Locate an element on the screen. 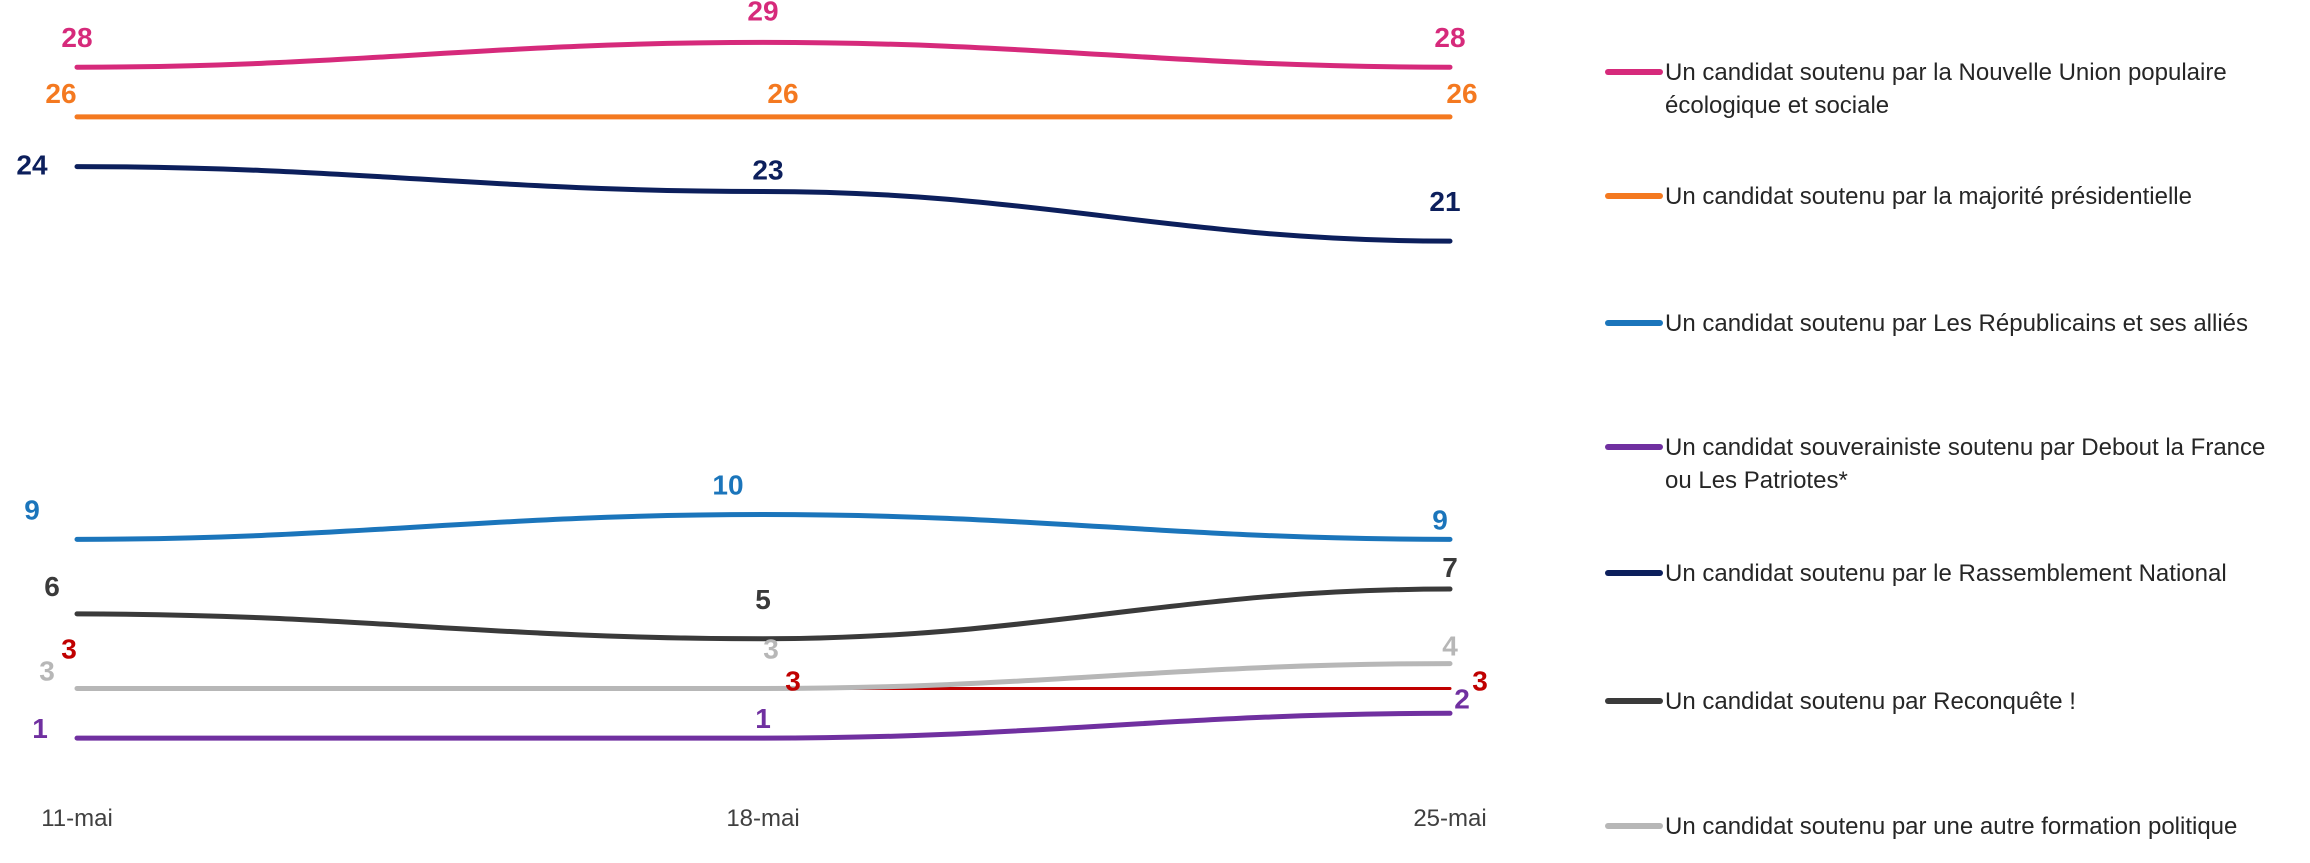  data-label: 29 is located at coordinates (762, 13).